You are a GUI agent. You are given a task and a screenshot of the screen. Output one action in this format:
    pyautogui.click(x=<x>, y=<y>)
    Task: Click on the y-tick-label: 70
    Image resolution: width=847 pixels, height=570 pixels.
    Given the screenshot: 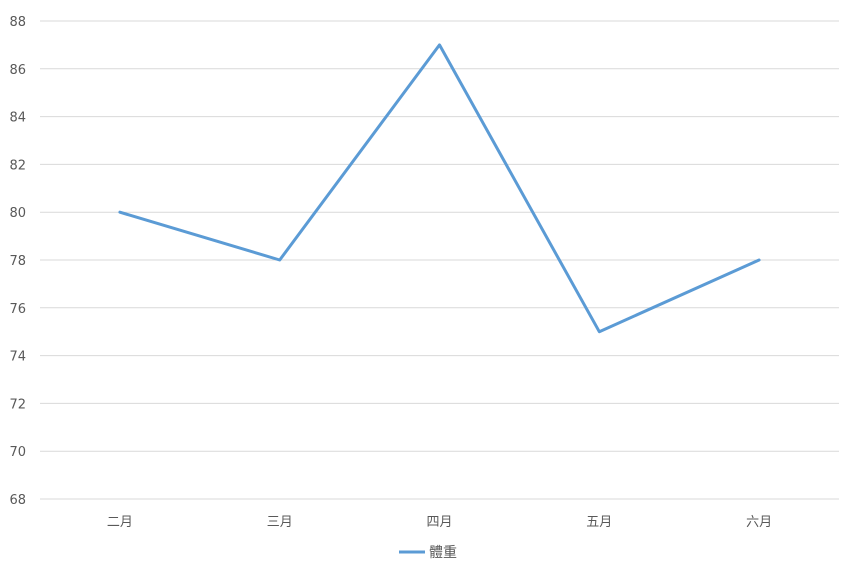 What is the action you would take?
    pyautogui.click(x=17, y=452)
    